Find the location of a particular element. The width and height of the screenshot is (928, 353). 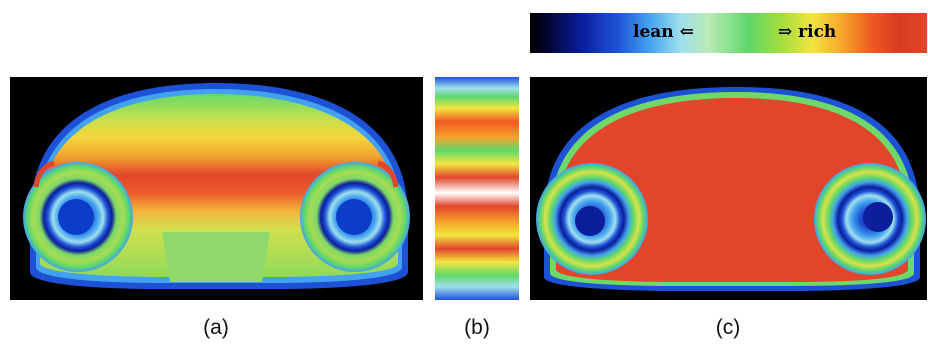

caption-a: (a) is located at coordinates (216, 327).